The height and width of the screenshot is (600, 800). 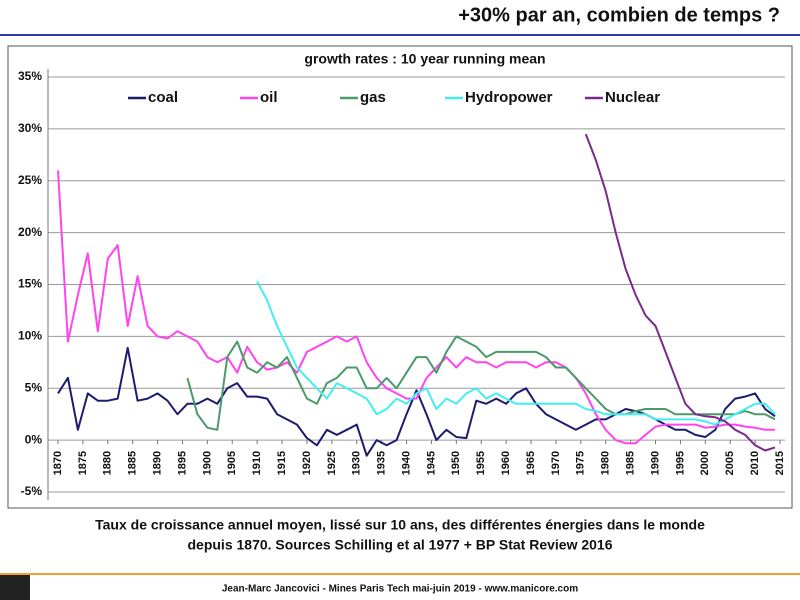 What do you see at coordinates (133, 463) in the screenshot?
I see `x-tick-label: 1885` at bounding box center [133, 463].